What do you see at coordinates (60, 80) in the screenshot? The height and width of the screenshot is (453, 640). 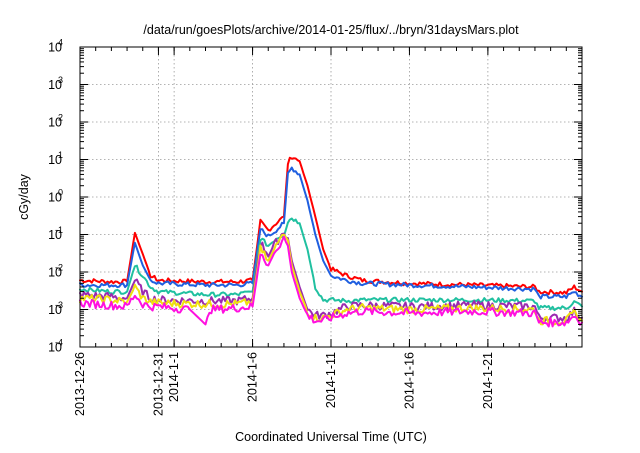 I see `y-tick-exponent: 3` at bounding box center [60, 80].